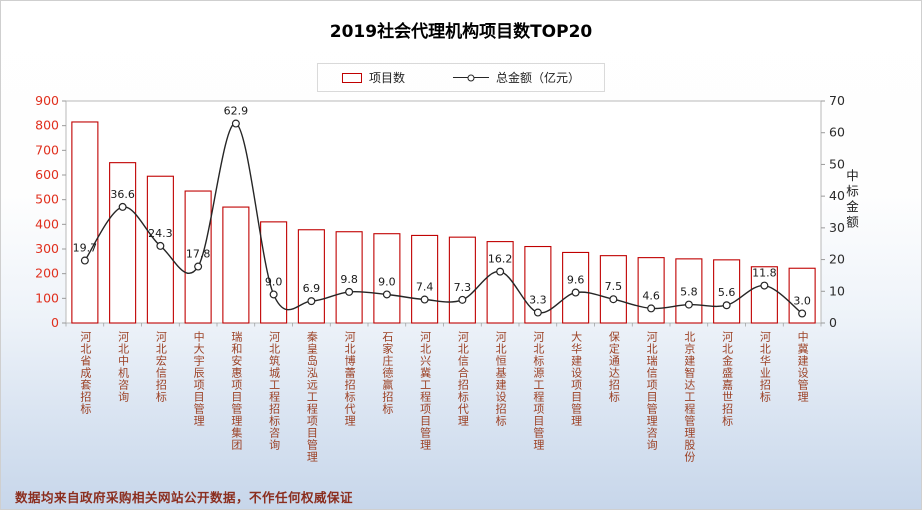 This screenshot has height=510, width=922. I want to click on right-axis-tick-label: 70, so click(837, 100).